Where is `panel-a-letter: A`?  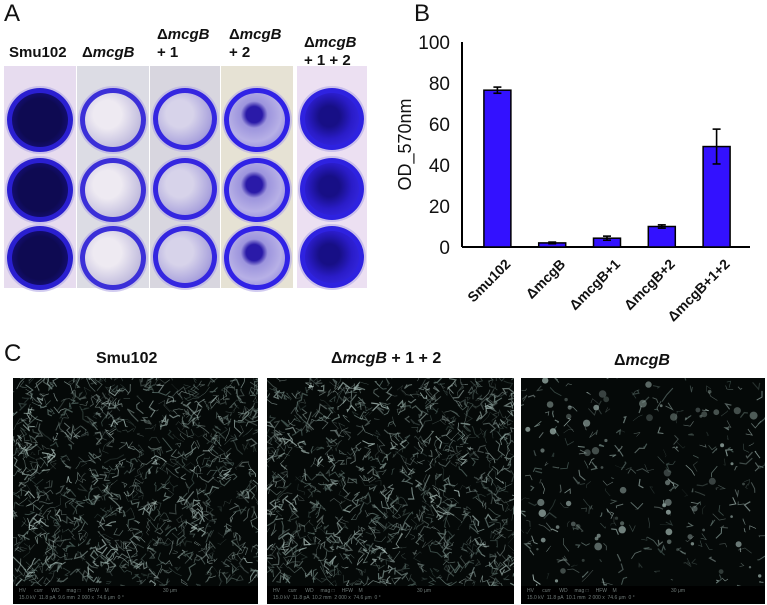
panel-a-letter: A is located at coordinates (12, 13).